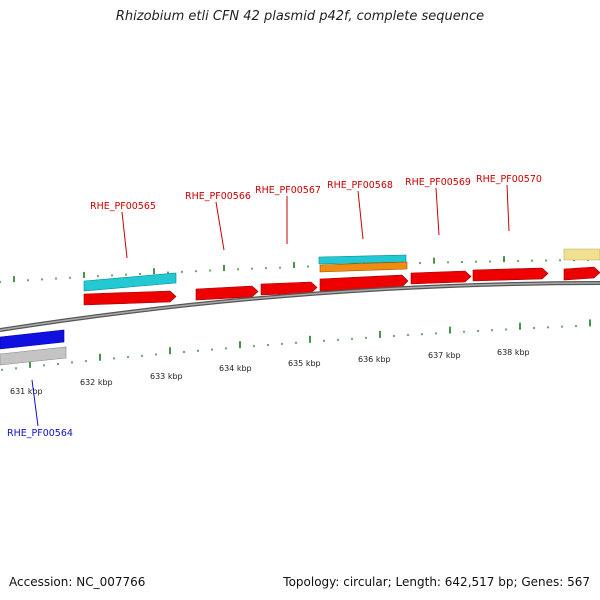 The image size is (600, 600). What do you see at coordinates (26, 391) in the screenshot?
I see `scale-label: 631 kbp` at bounding box center [26, 391].